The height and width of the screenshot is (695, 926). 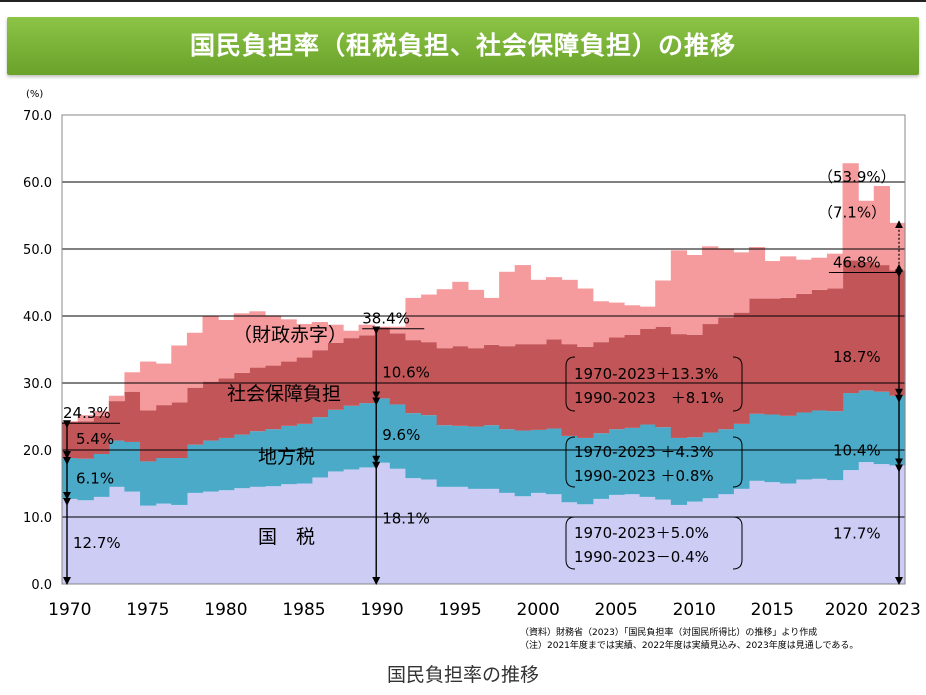 I want to click on x-tick-label: 1985, so click(x=303, y=610).